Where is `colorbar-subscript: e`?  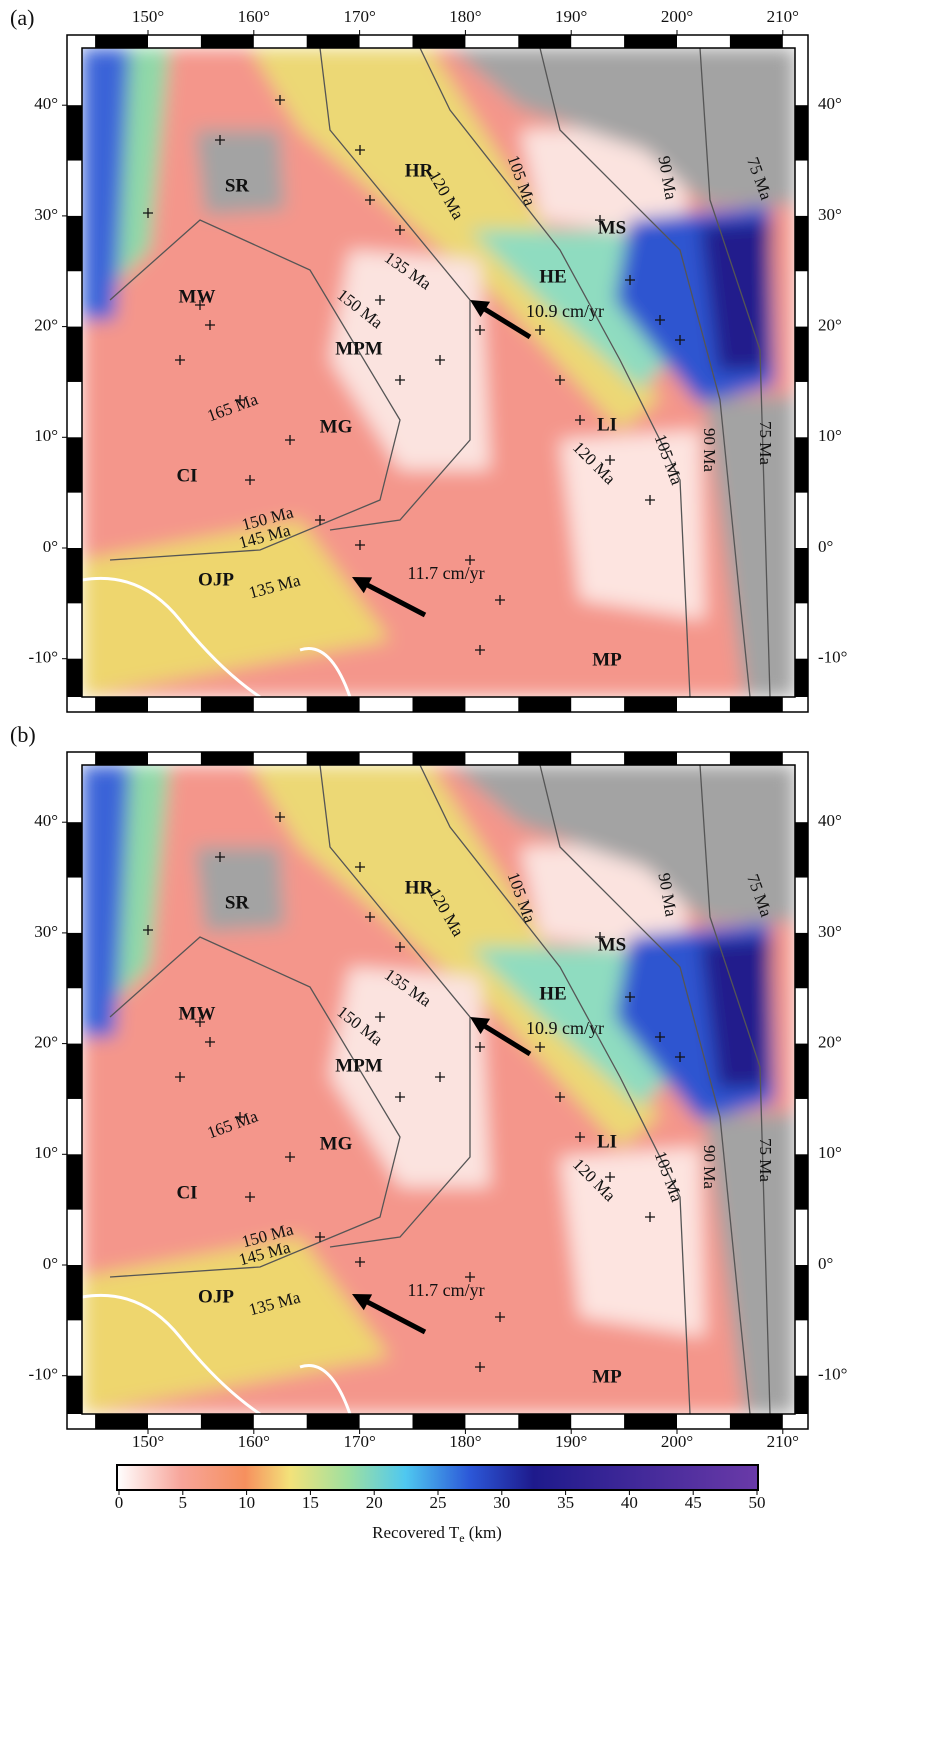 colorbar-subscript: e is located at coordinates (461, 1538).